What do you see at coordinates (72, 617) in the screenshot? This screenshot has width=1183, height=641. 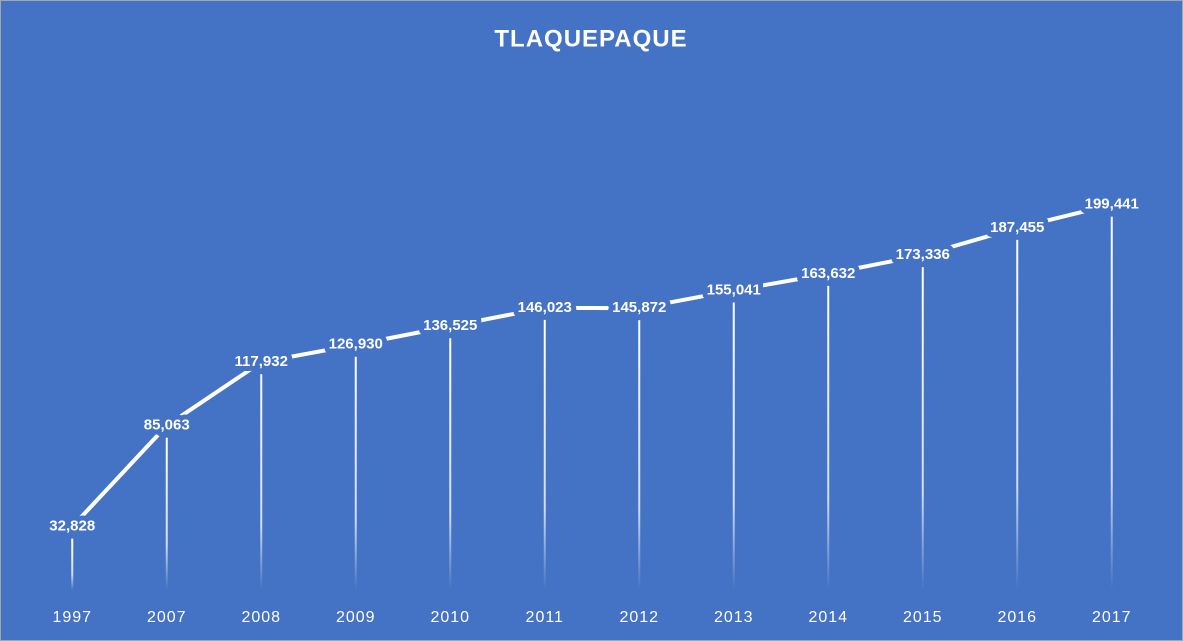 I see `x-tick-label: 1997` at bounding box center [72, 617].